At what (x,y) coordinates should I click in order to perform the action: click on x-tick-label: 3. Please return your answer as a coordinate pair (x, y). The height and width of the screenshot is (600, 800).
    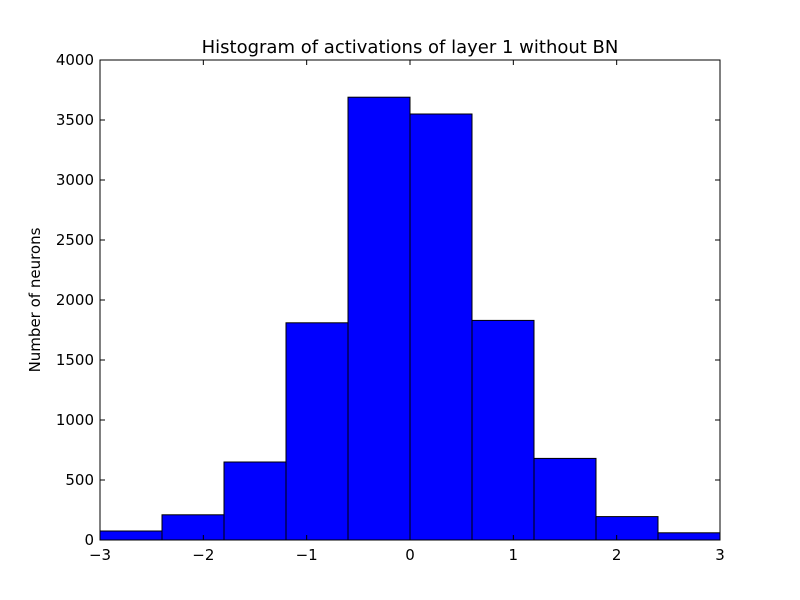
    Looking at the image, I should click on (720, 555).